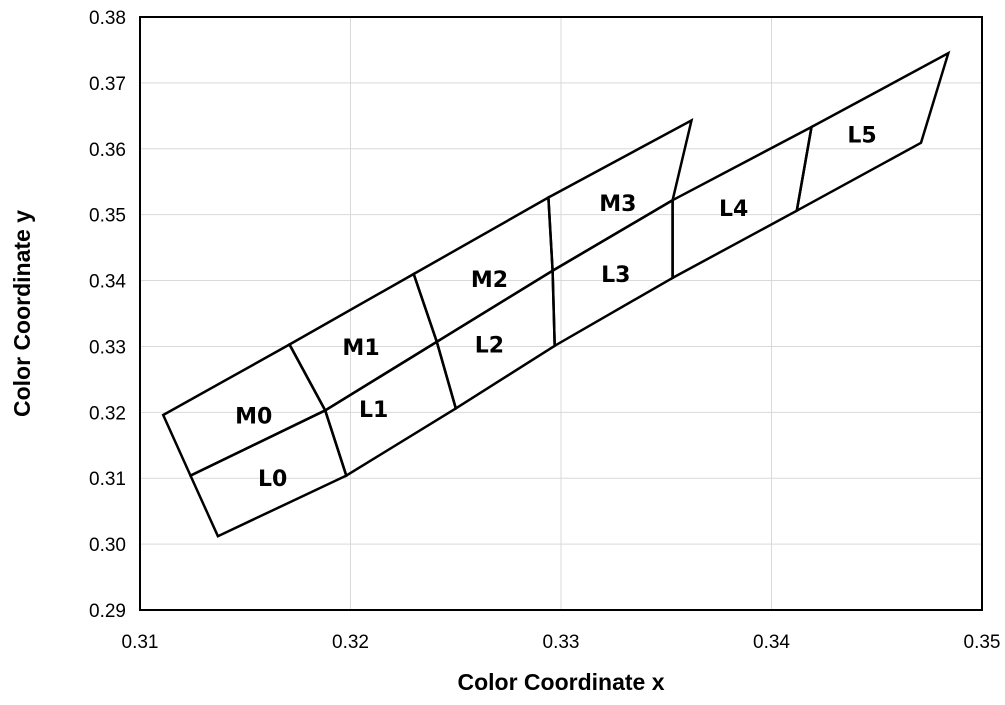 This screenshot has height=705, width=1005. I want to click on y-axis-title: Color Coordinate y, so click(22, 313).